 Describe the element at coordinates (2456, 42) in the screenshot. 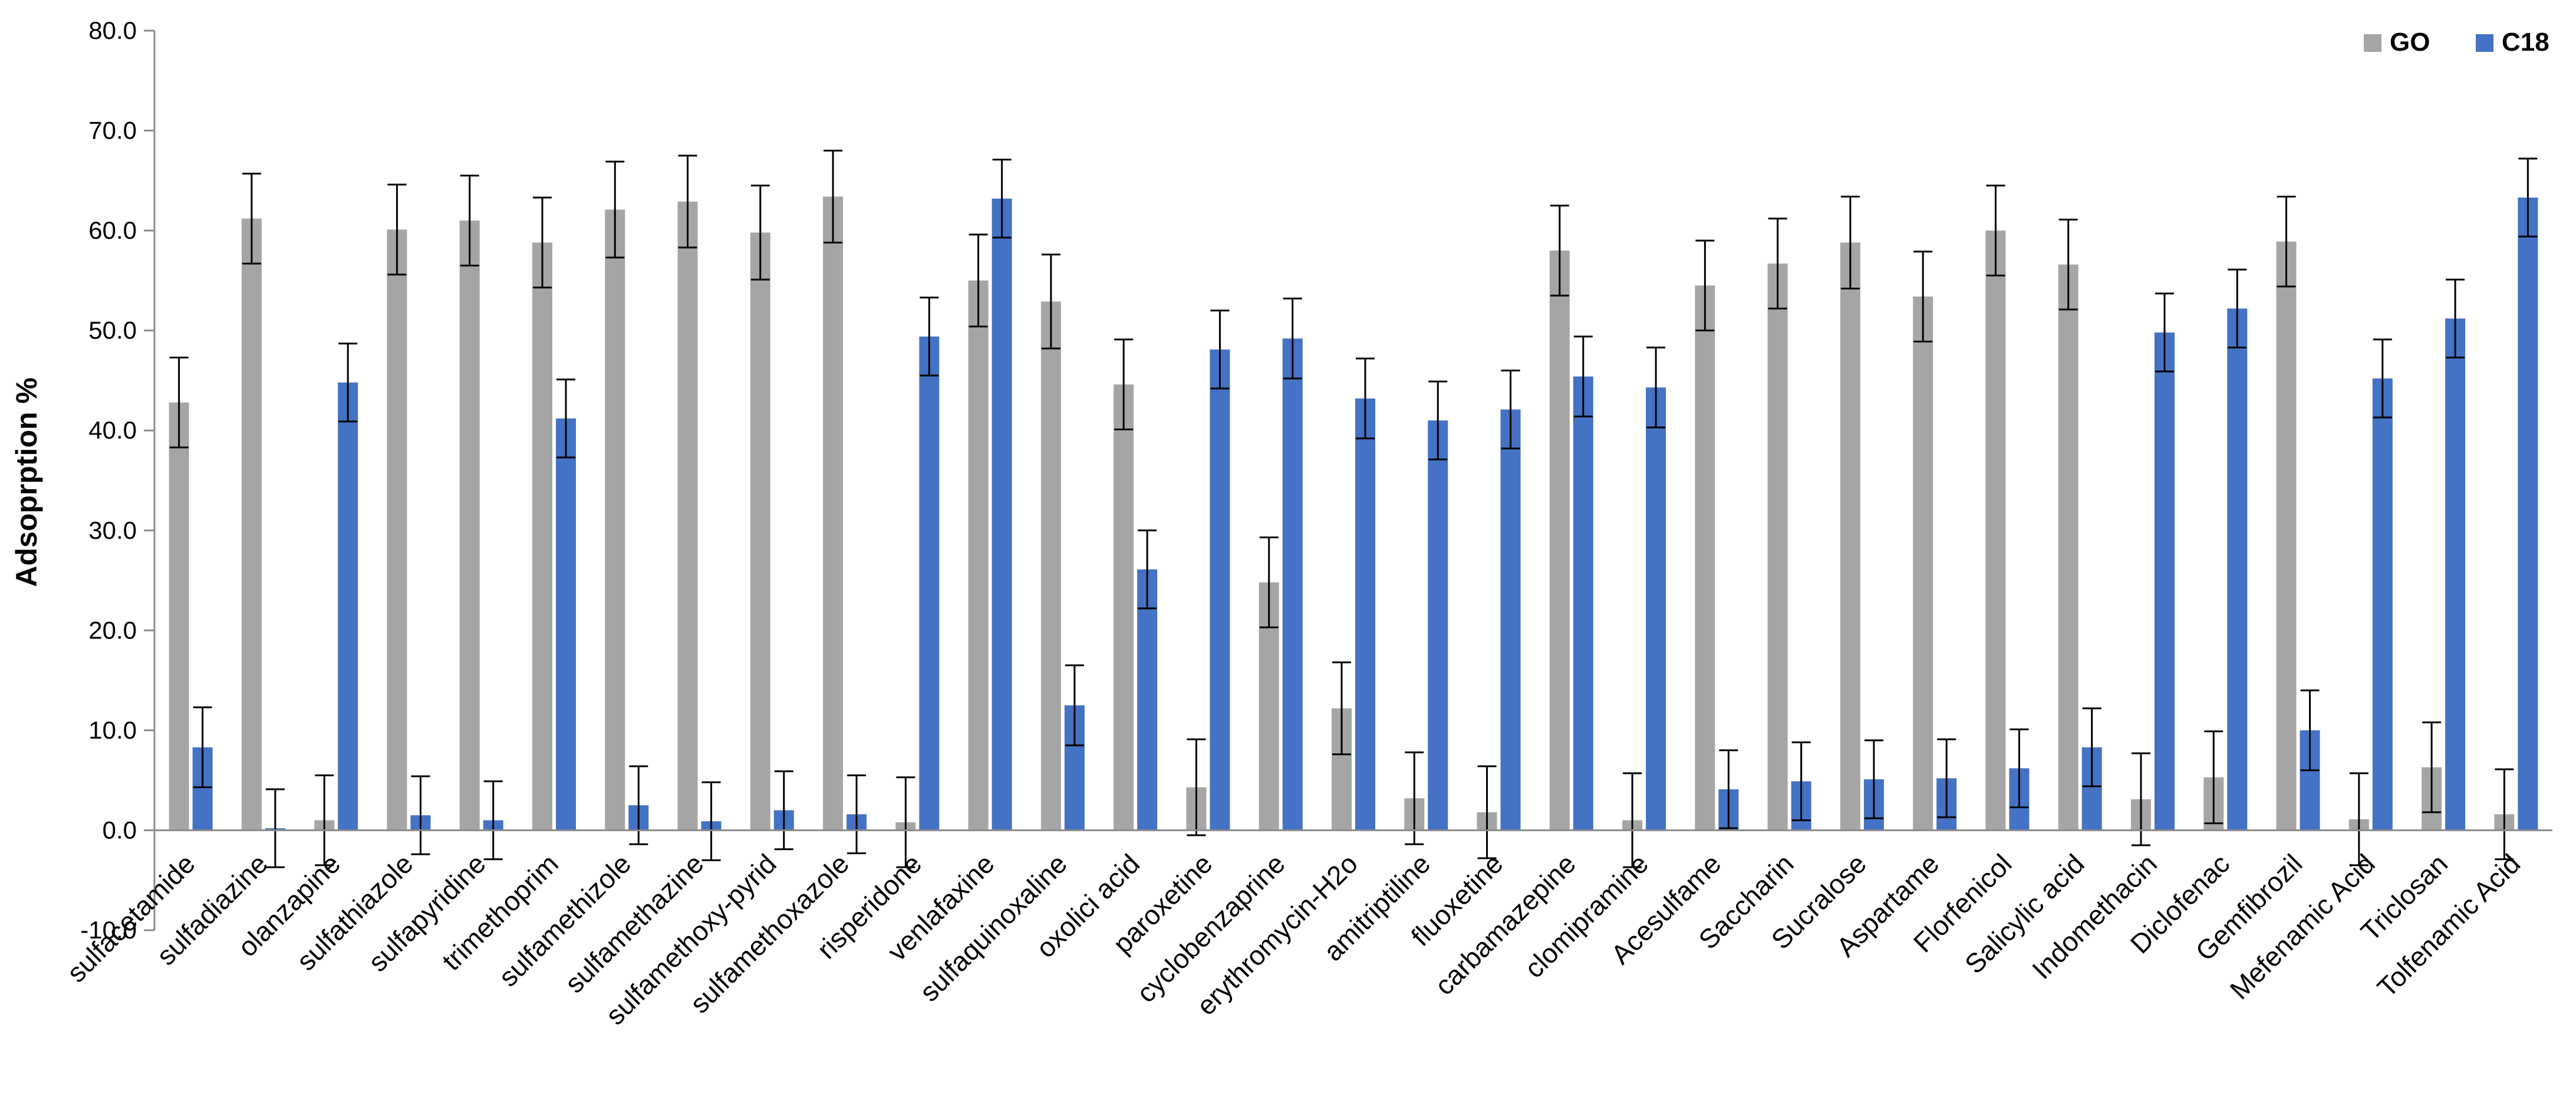

I see `legend: GO C18` at that location.